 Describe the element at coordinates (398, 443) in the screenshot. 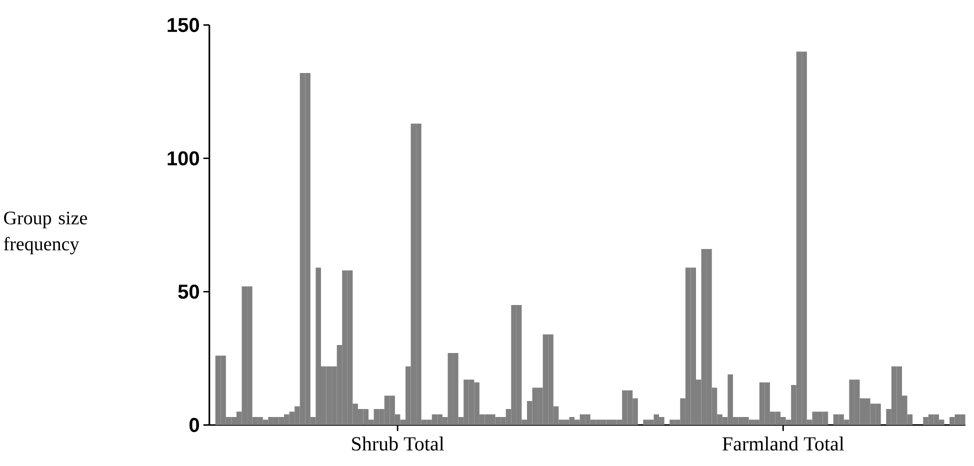

I see `x-tick-label: Shrub Total` at that location.